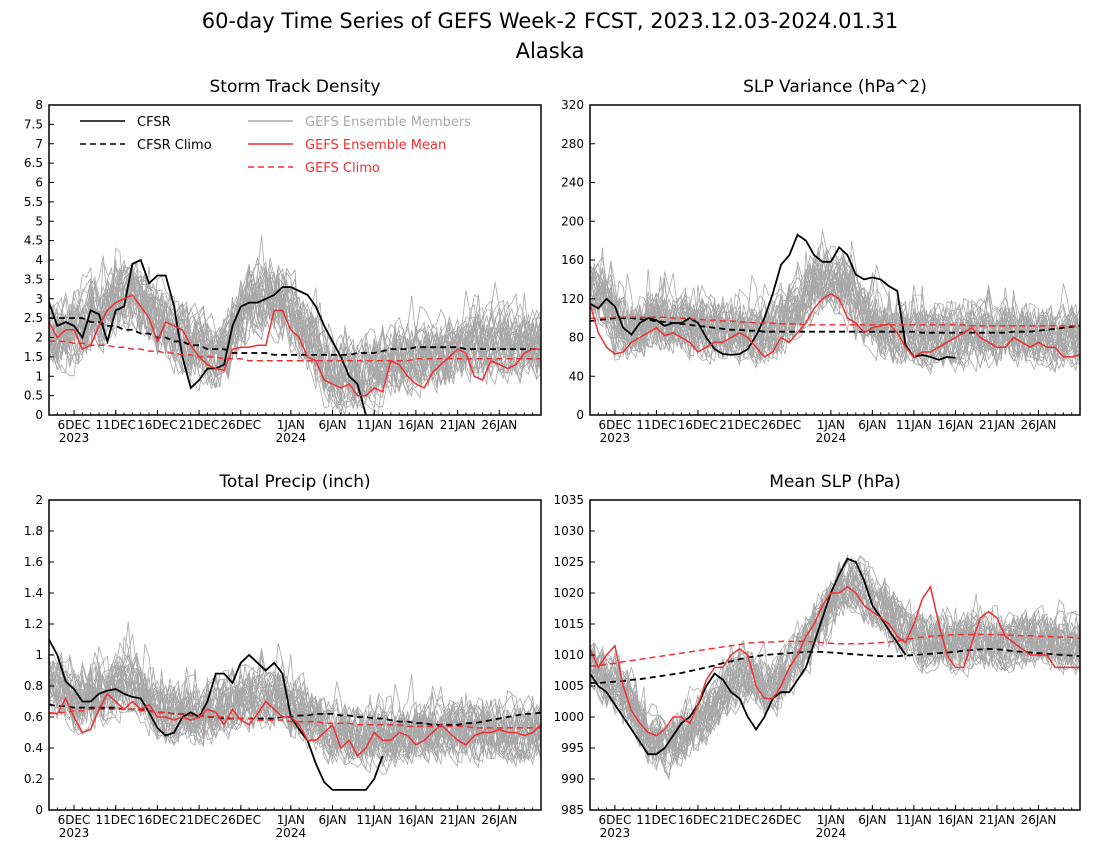  I want to click on y-tick-label: 1035, so click(568, 500).